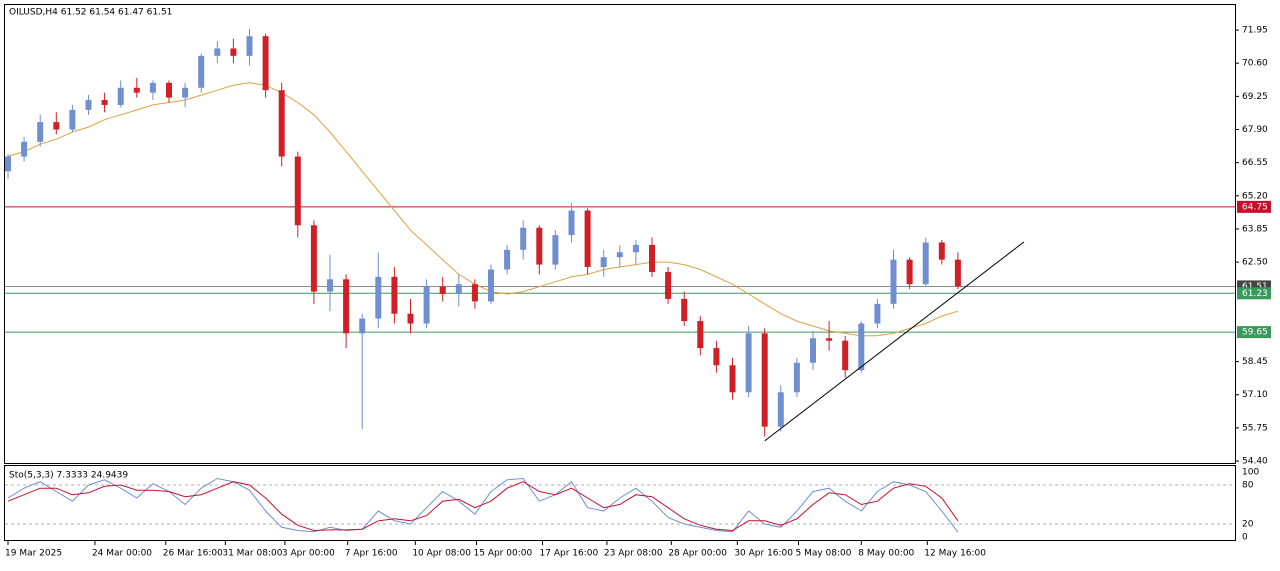 The height and width of the screenshot is (571, 1280). What do you see at coordinates (1255, 163) in the screenshot?
I see `y-tick-label: 66.55` at bounding box center [1255, 163].